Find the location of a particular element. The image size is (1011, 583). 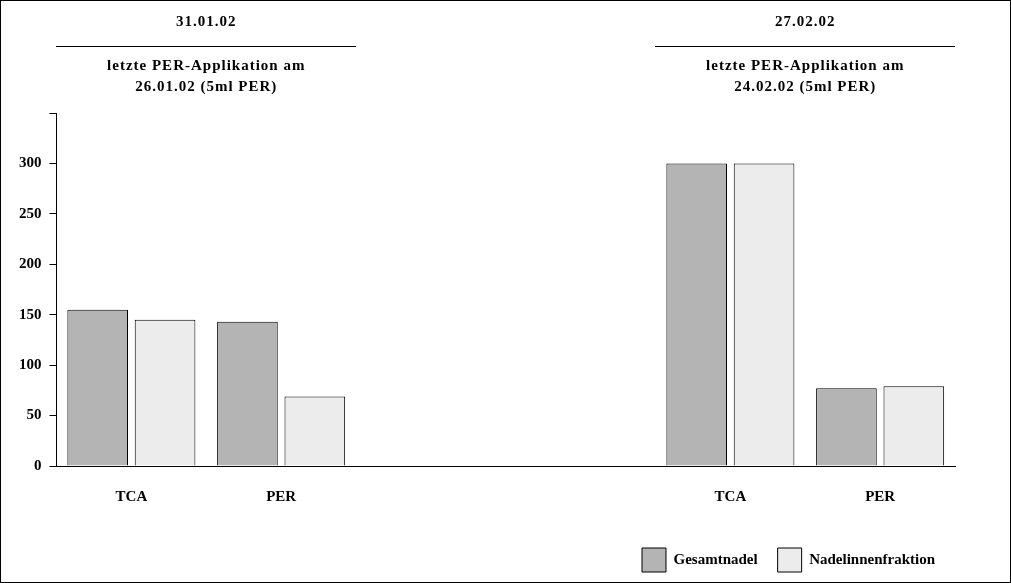

legend-label: Gesamtnadel is located at coordinates (715, 558).